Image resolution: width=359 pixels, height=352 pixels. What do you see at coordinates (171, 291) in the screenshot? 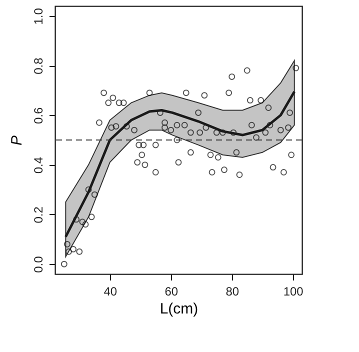
I see `x-tick-label: 60` at bounding box center [171, 291].